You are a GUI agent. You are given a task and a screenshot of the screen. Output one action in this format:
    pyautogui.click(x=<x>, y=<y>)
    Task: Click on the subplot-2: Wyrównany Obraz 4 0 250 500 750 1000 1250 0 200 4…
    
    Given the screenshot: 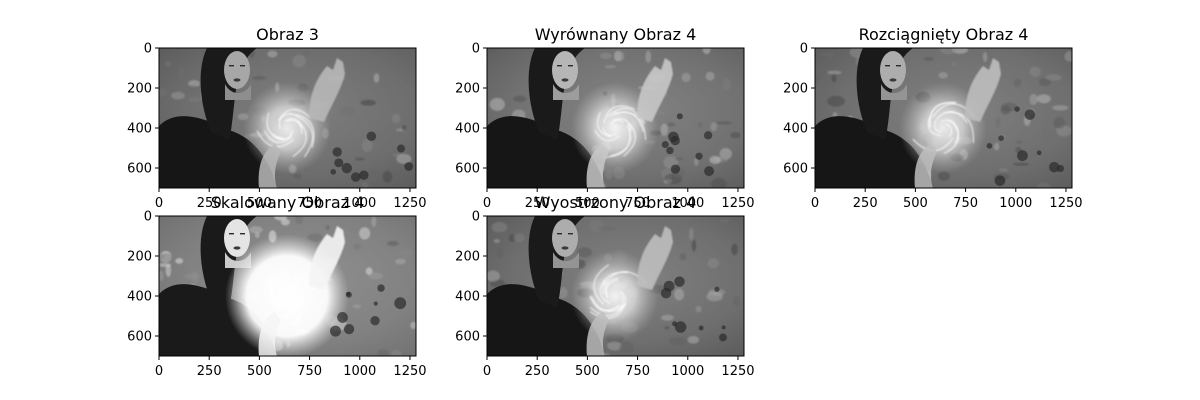 What is the action you would take?
    pyautogui.click(x=604, y=118)
    